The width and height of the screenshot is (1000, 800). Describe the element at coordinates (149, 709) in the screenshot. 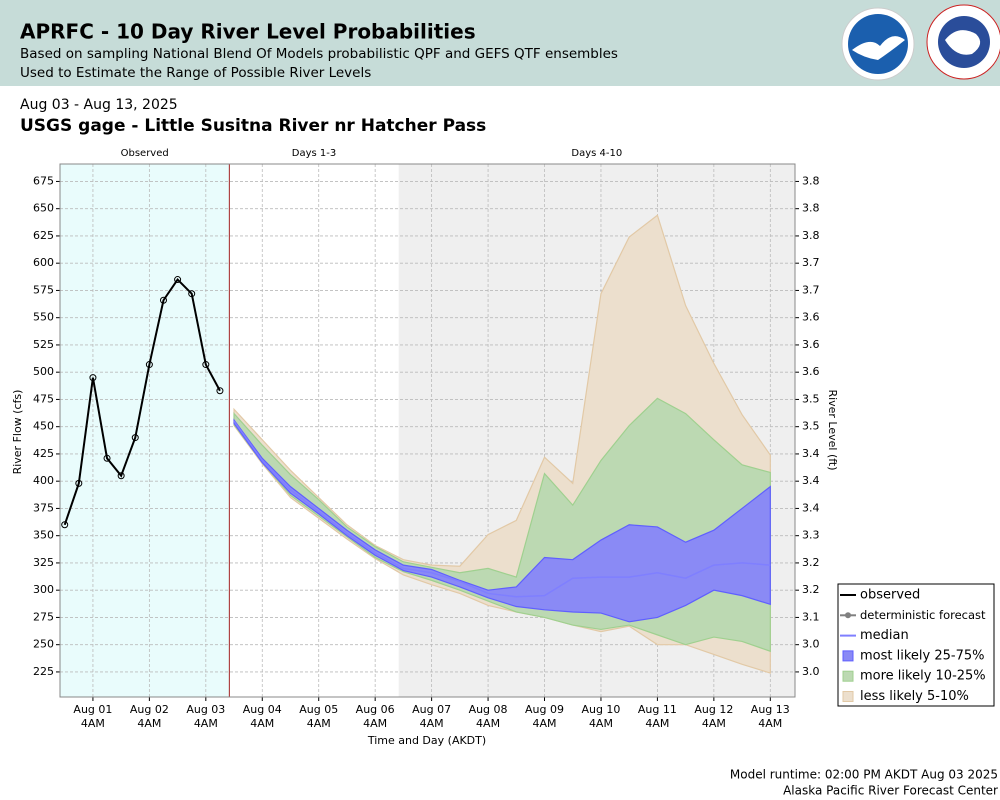

I see `x-tick-label-day: Aug 02` at that location.